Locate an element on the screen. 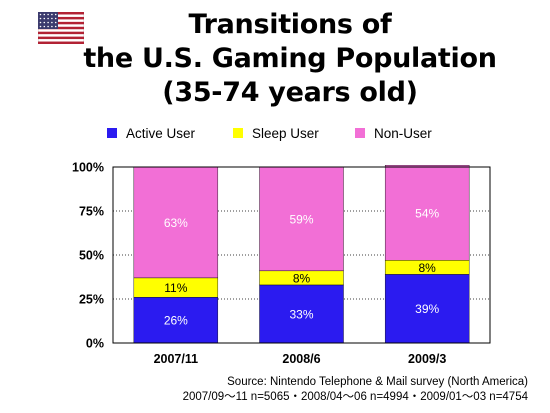 Image resolution: width=550 pixels, height=413 pixels. y-tick-label: 50% is located at coordinates (91, 256).